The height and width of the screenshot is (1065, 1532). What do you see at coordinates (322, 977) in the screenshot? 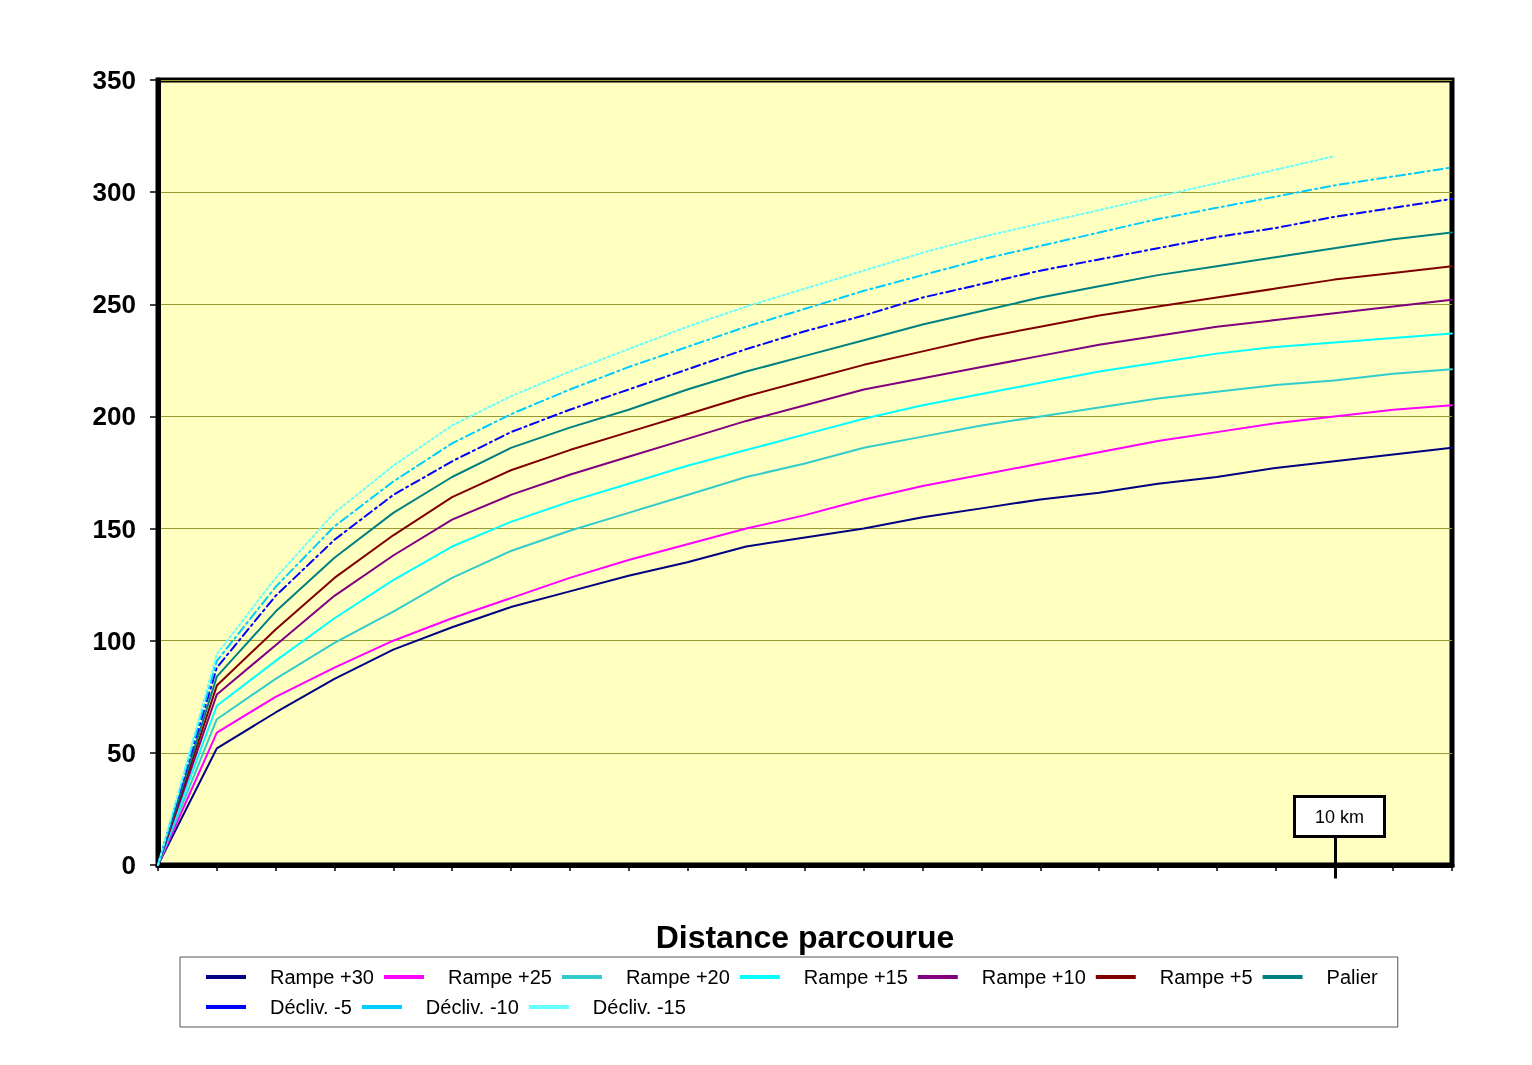
I see `legend-label: Rampe +30` at bounding box center [322, 977].